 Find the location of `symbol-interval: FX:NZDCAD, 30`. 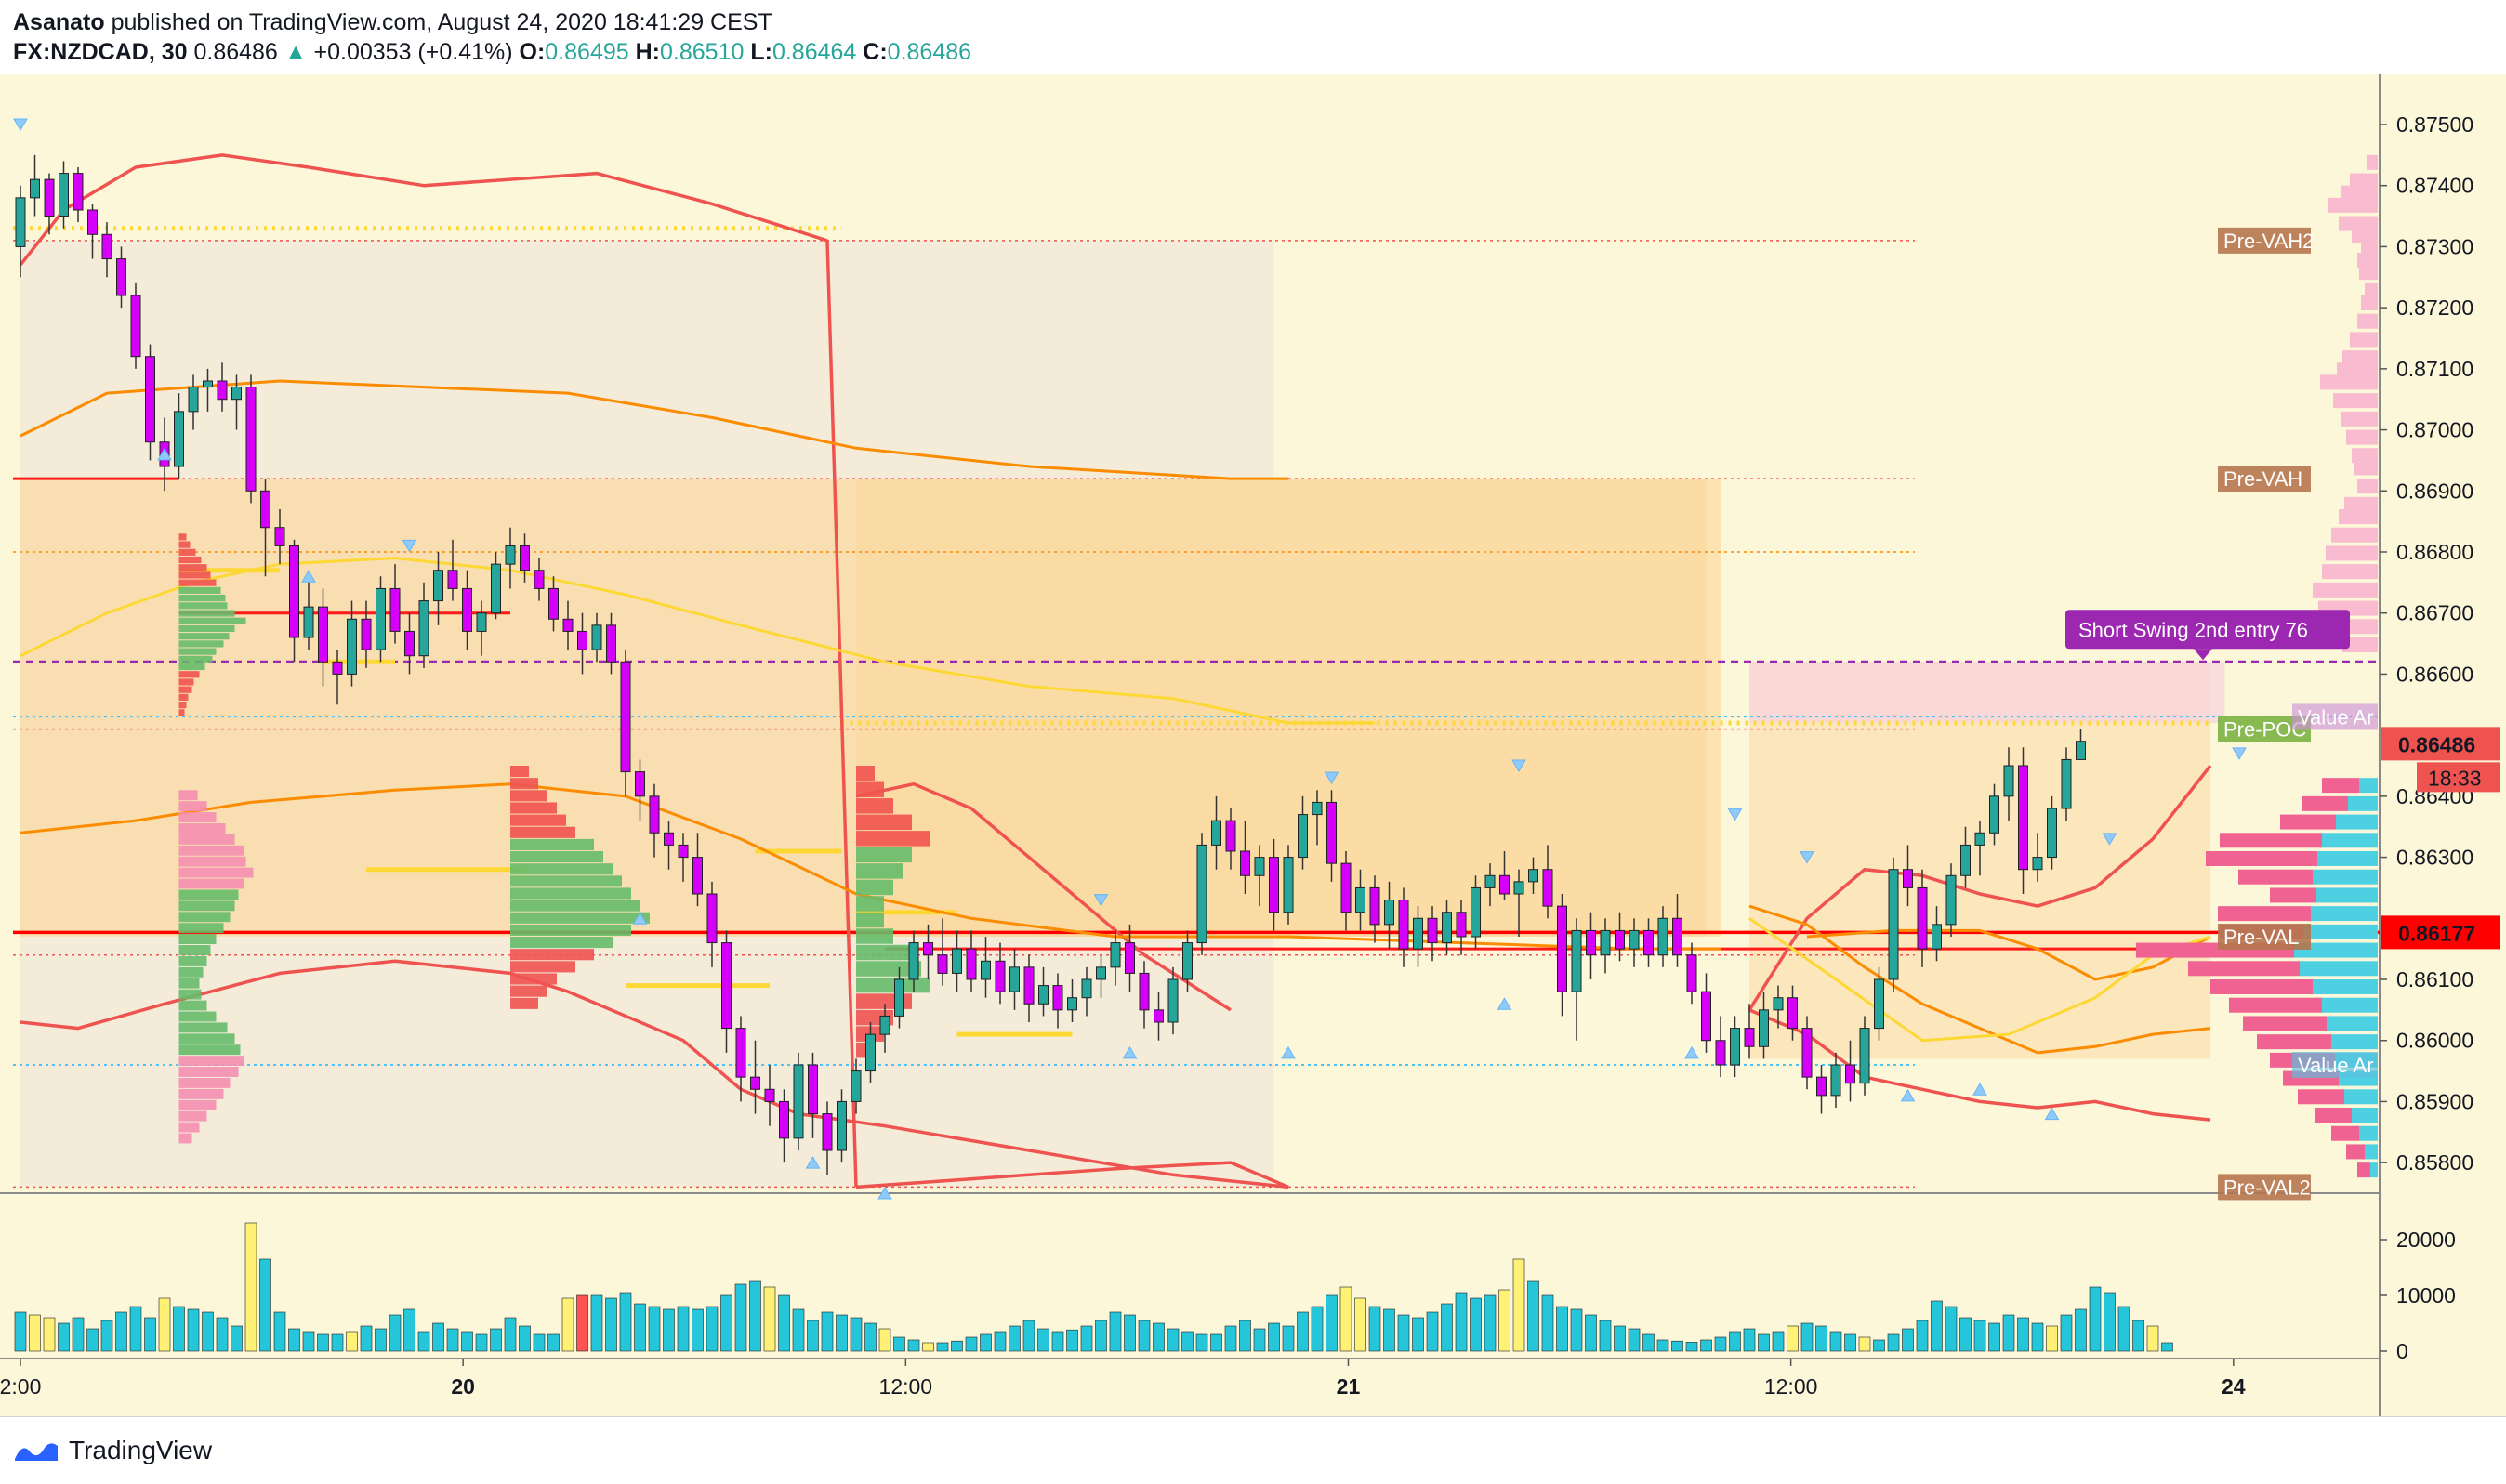

symbol-interval: FX:NZDCAD, 30 is located at coordinates (101, 52).